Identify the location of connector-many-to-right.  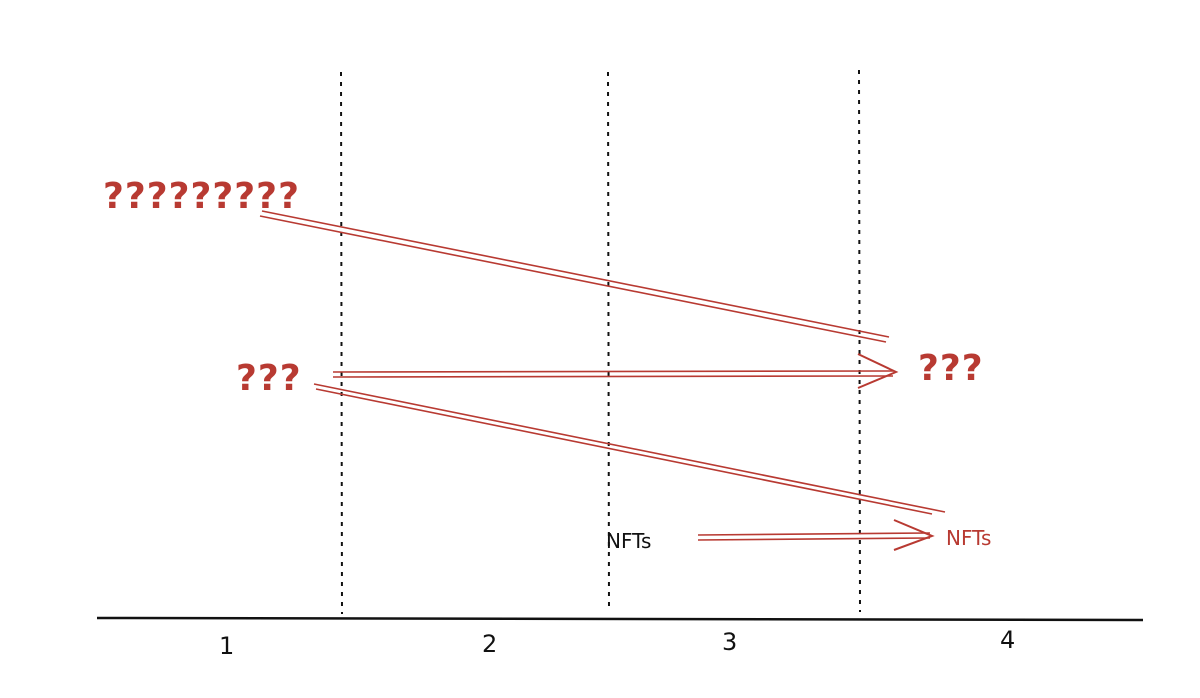
(574, 276).